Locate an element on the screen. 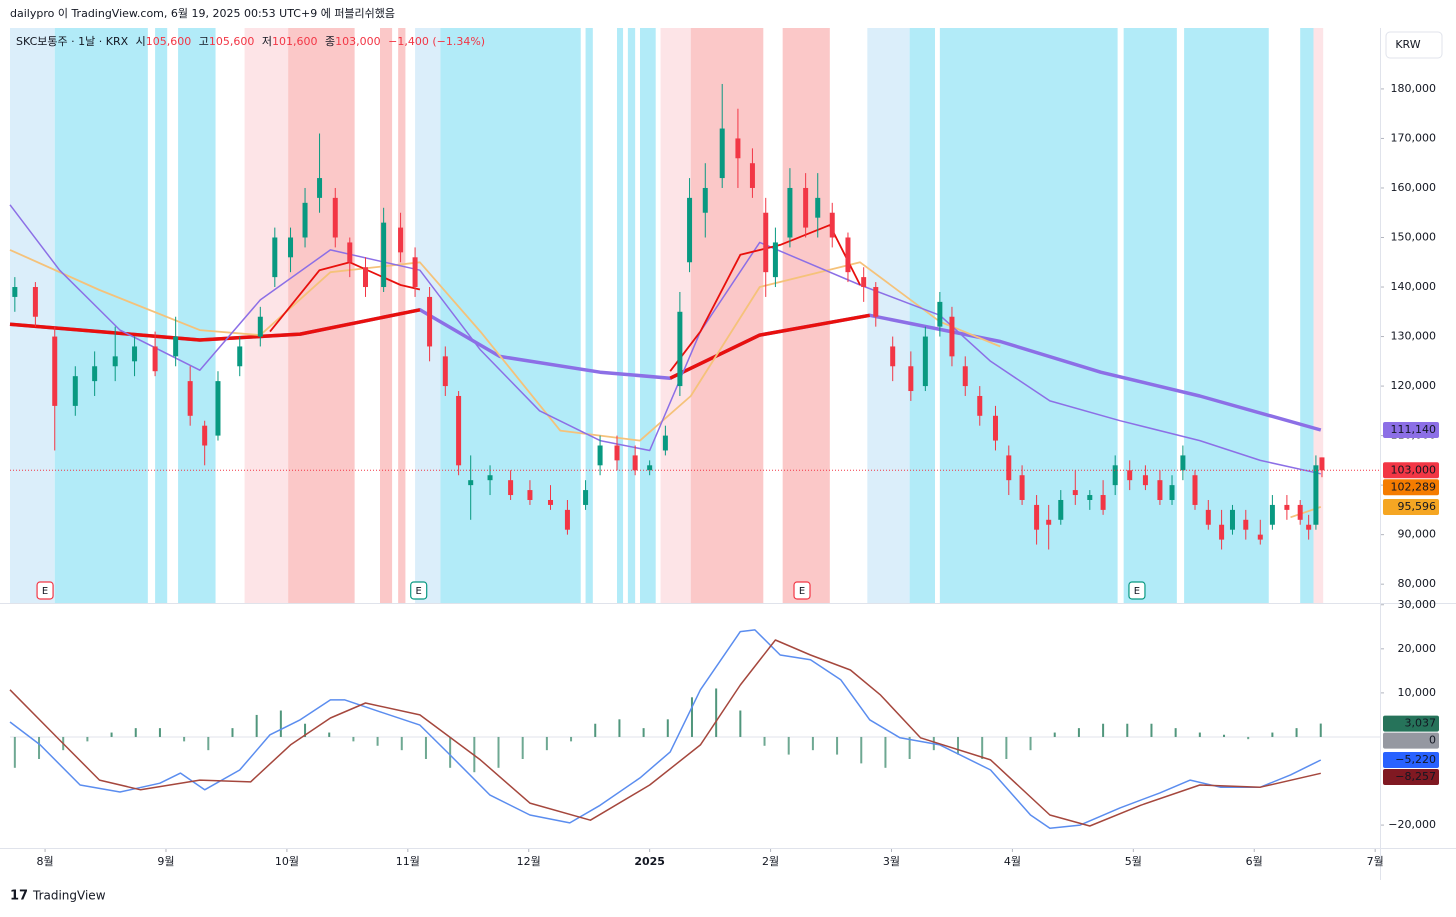 This screenshot has width=1456, height=917. currency-button is located at coordinates (1414, 45).